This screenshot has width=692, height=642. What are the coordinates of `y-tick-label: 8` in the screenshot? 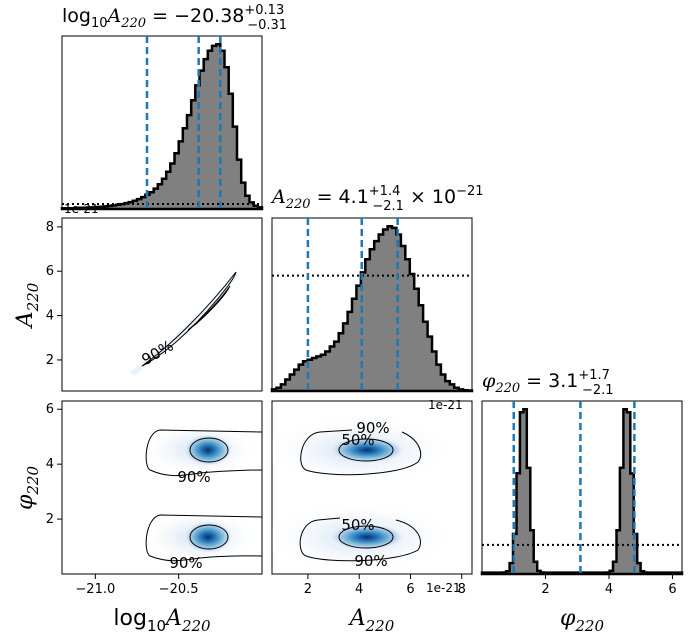 It's located at (50, 227).